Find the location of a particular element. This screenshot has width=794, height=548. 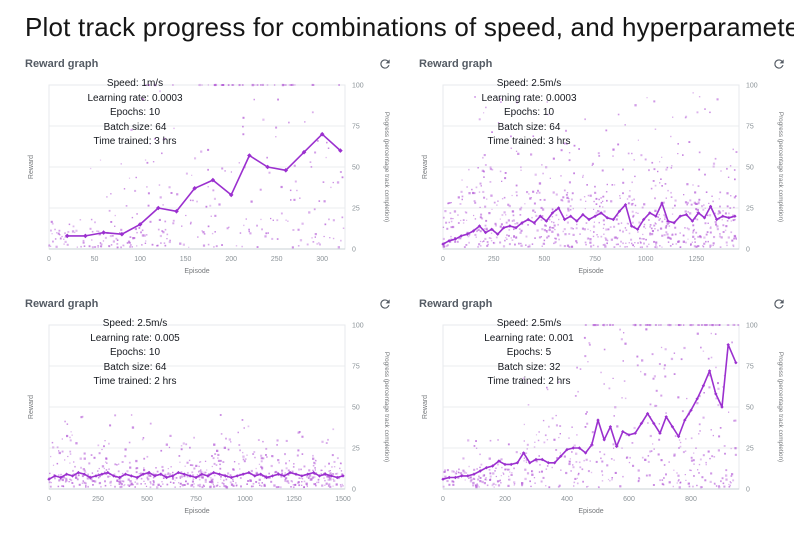

svg-text: 400 is located at coordinates (567, 499).